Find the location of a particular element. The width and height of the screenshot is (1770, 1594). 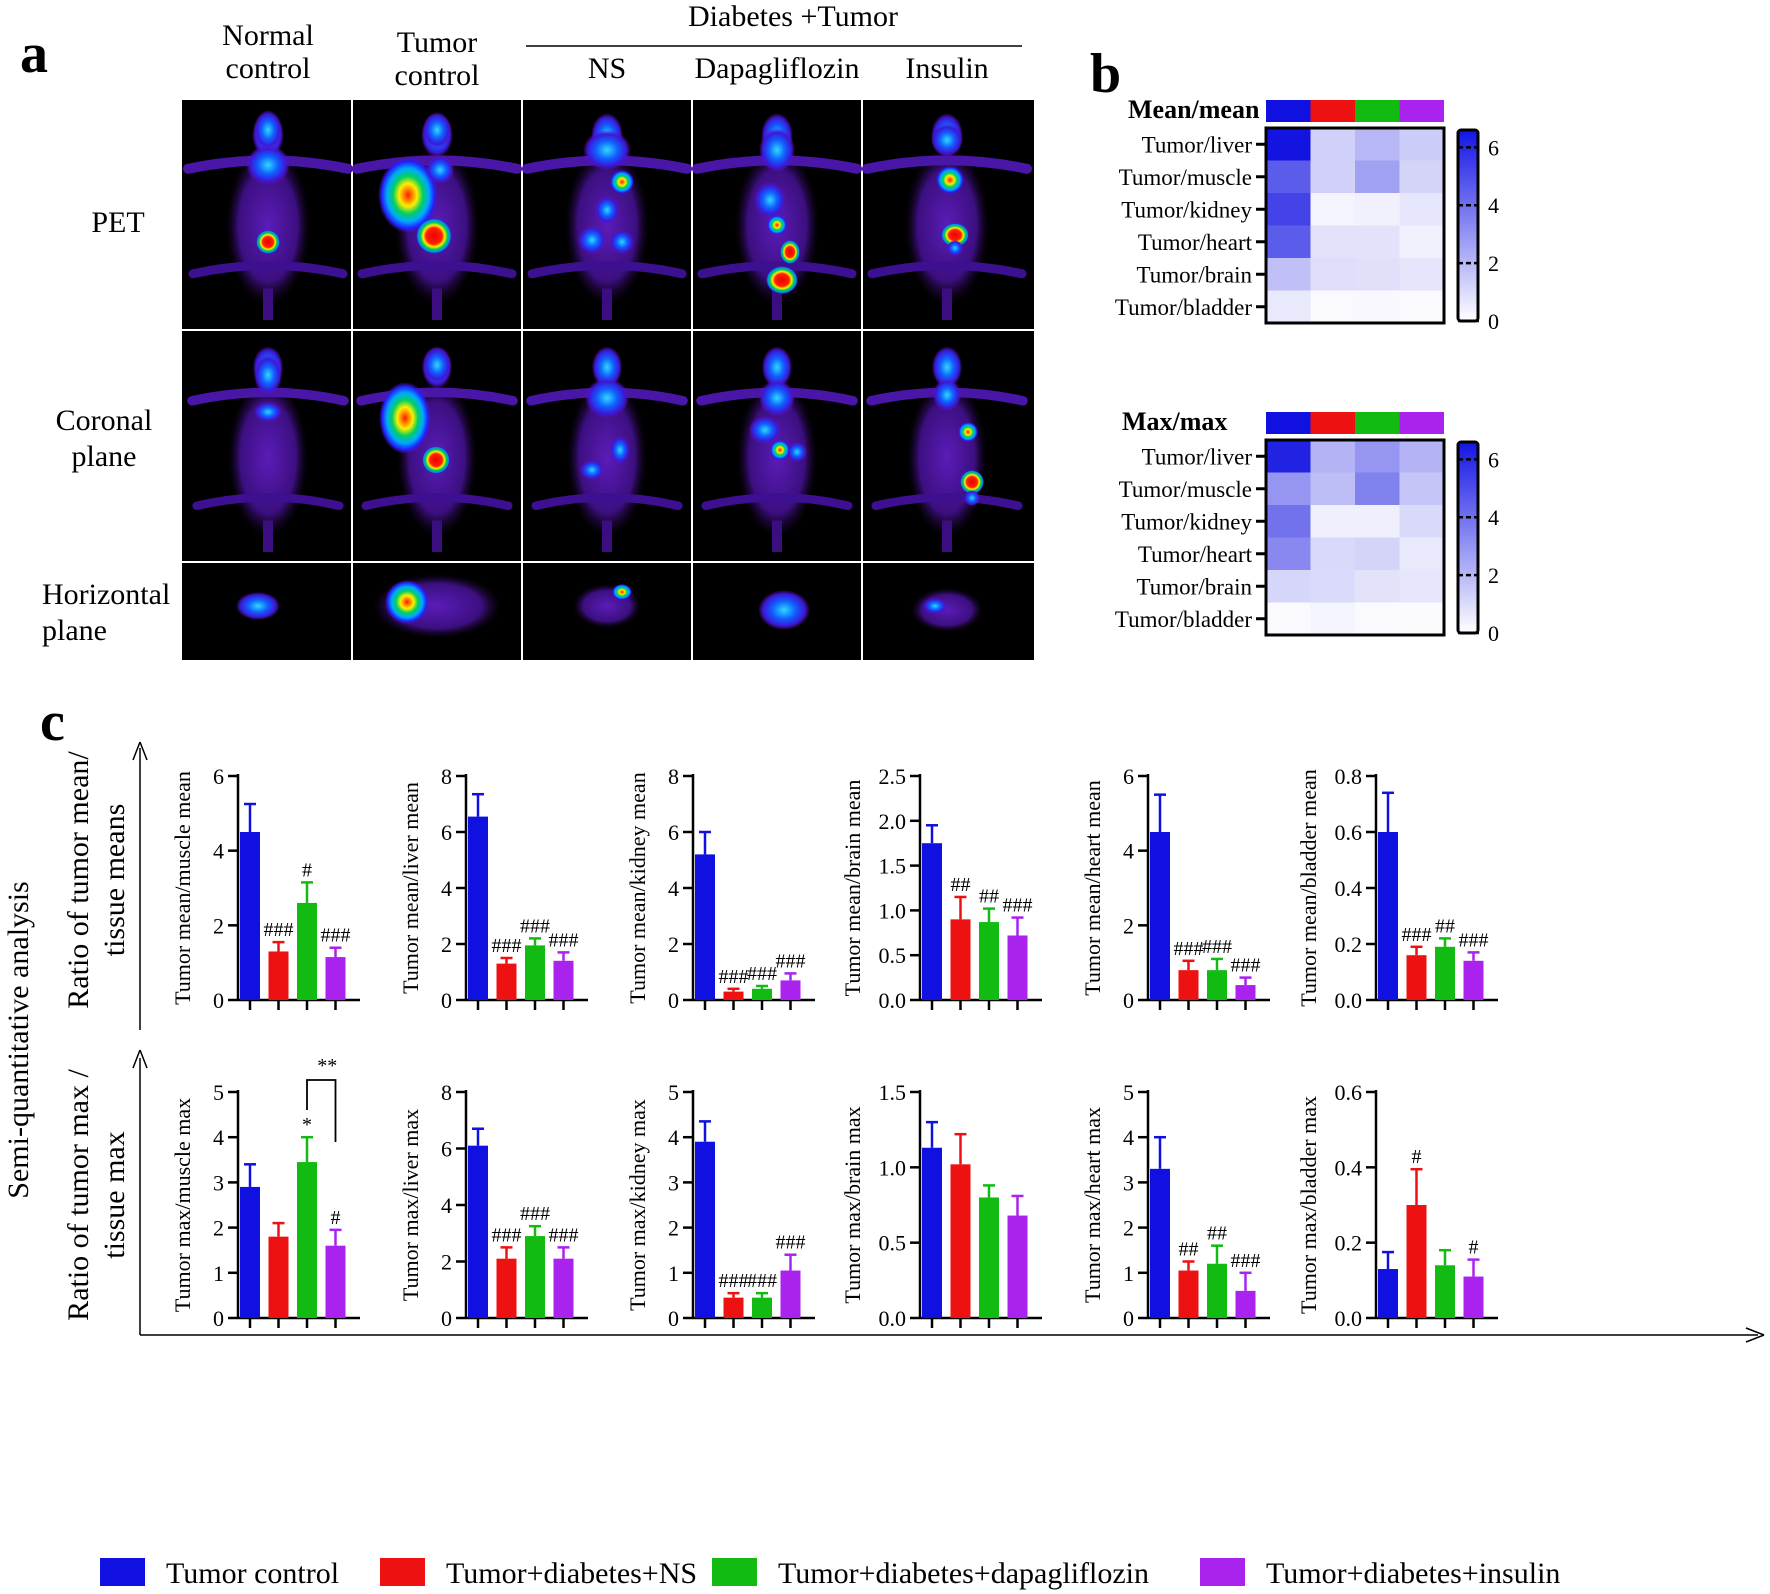

column-header: Tumor is located at coordinates (437, 42).